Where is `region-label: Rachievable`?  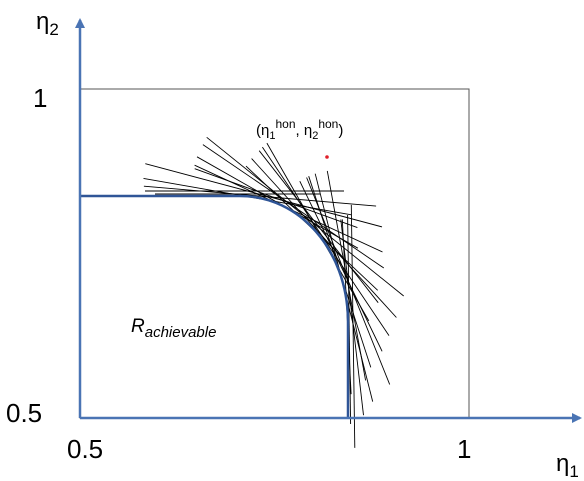
region-label: Rachievable is located at coordinates (173, 328).